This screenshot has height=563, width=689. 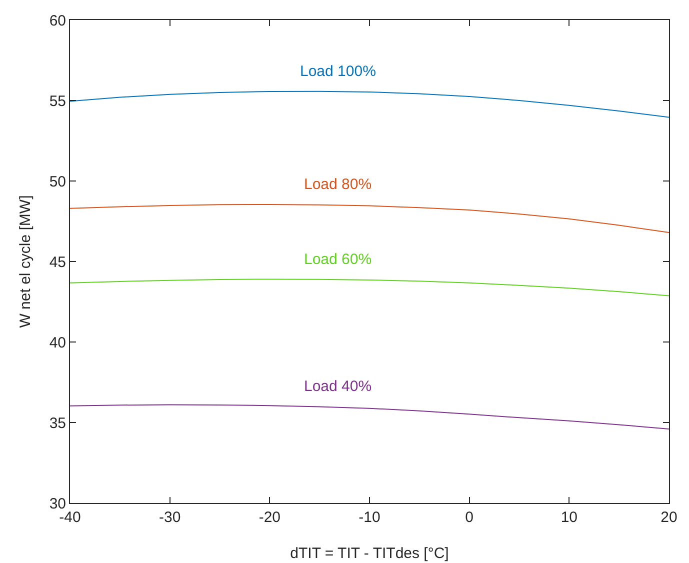 What do you see at coordinates (338, 184) in the screenshot?
I see `series-label: Load 80%` at bounding box center [338, 184].